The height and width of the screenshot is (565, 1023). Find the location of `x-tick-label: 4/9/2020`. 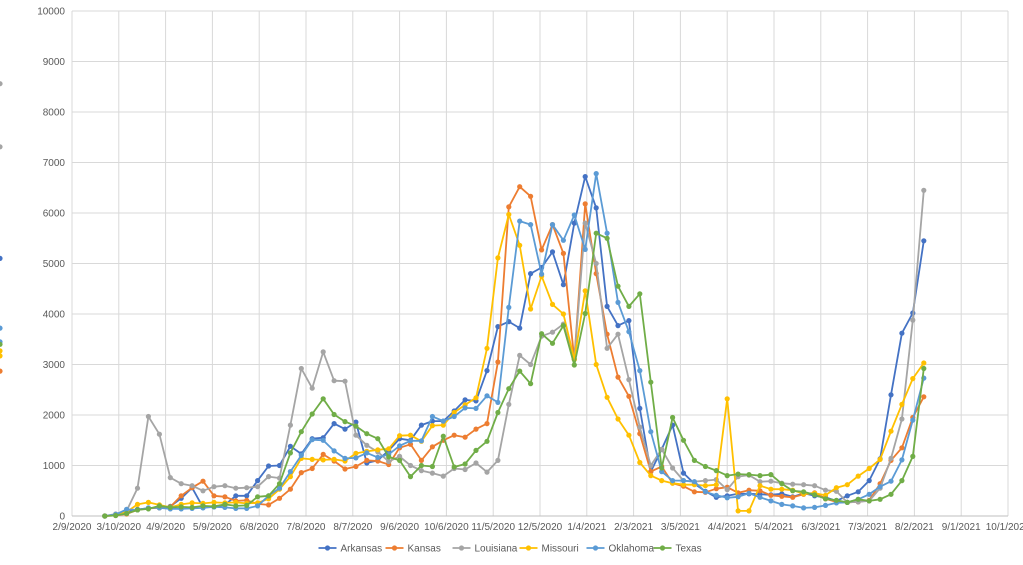

x-tick-label: 4/9/2020 is located at coordinates (165, 527).